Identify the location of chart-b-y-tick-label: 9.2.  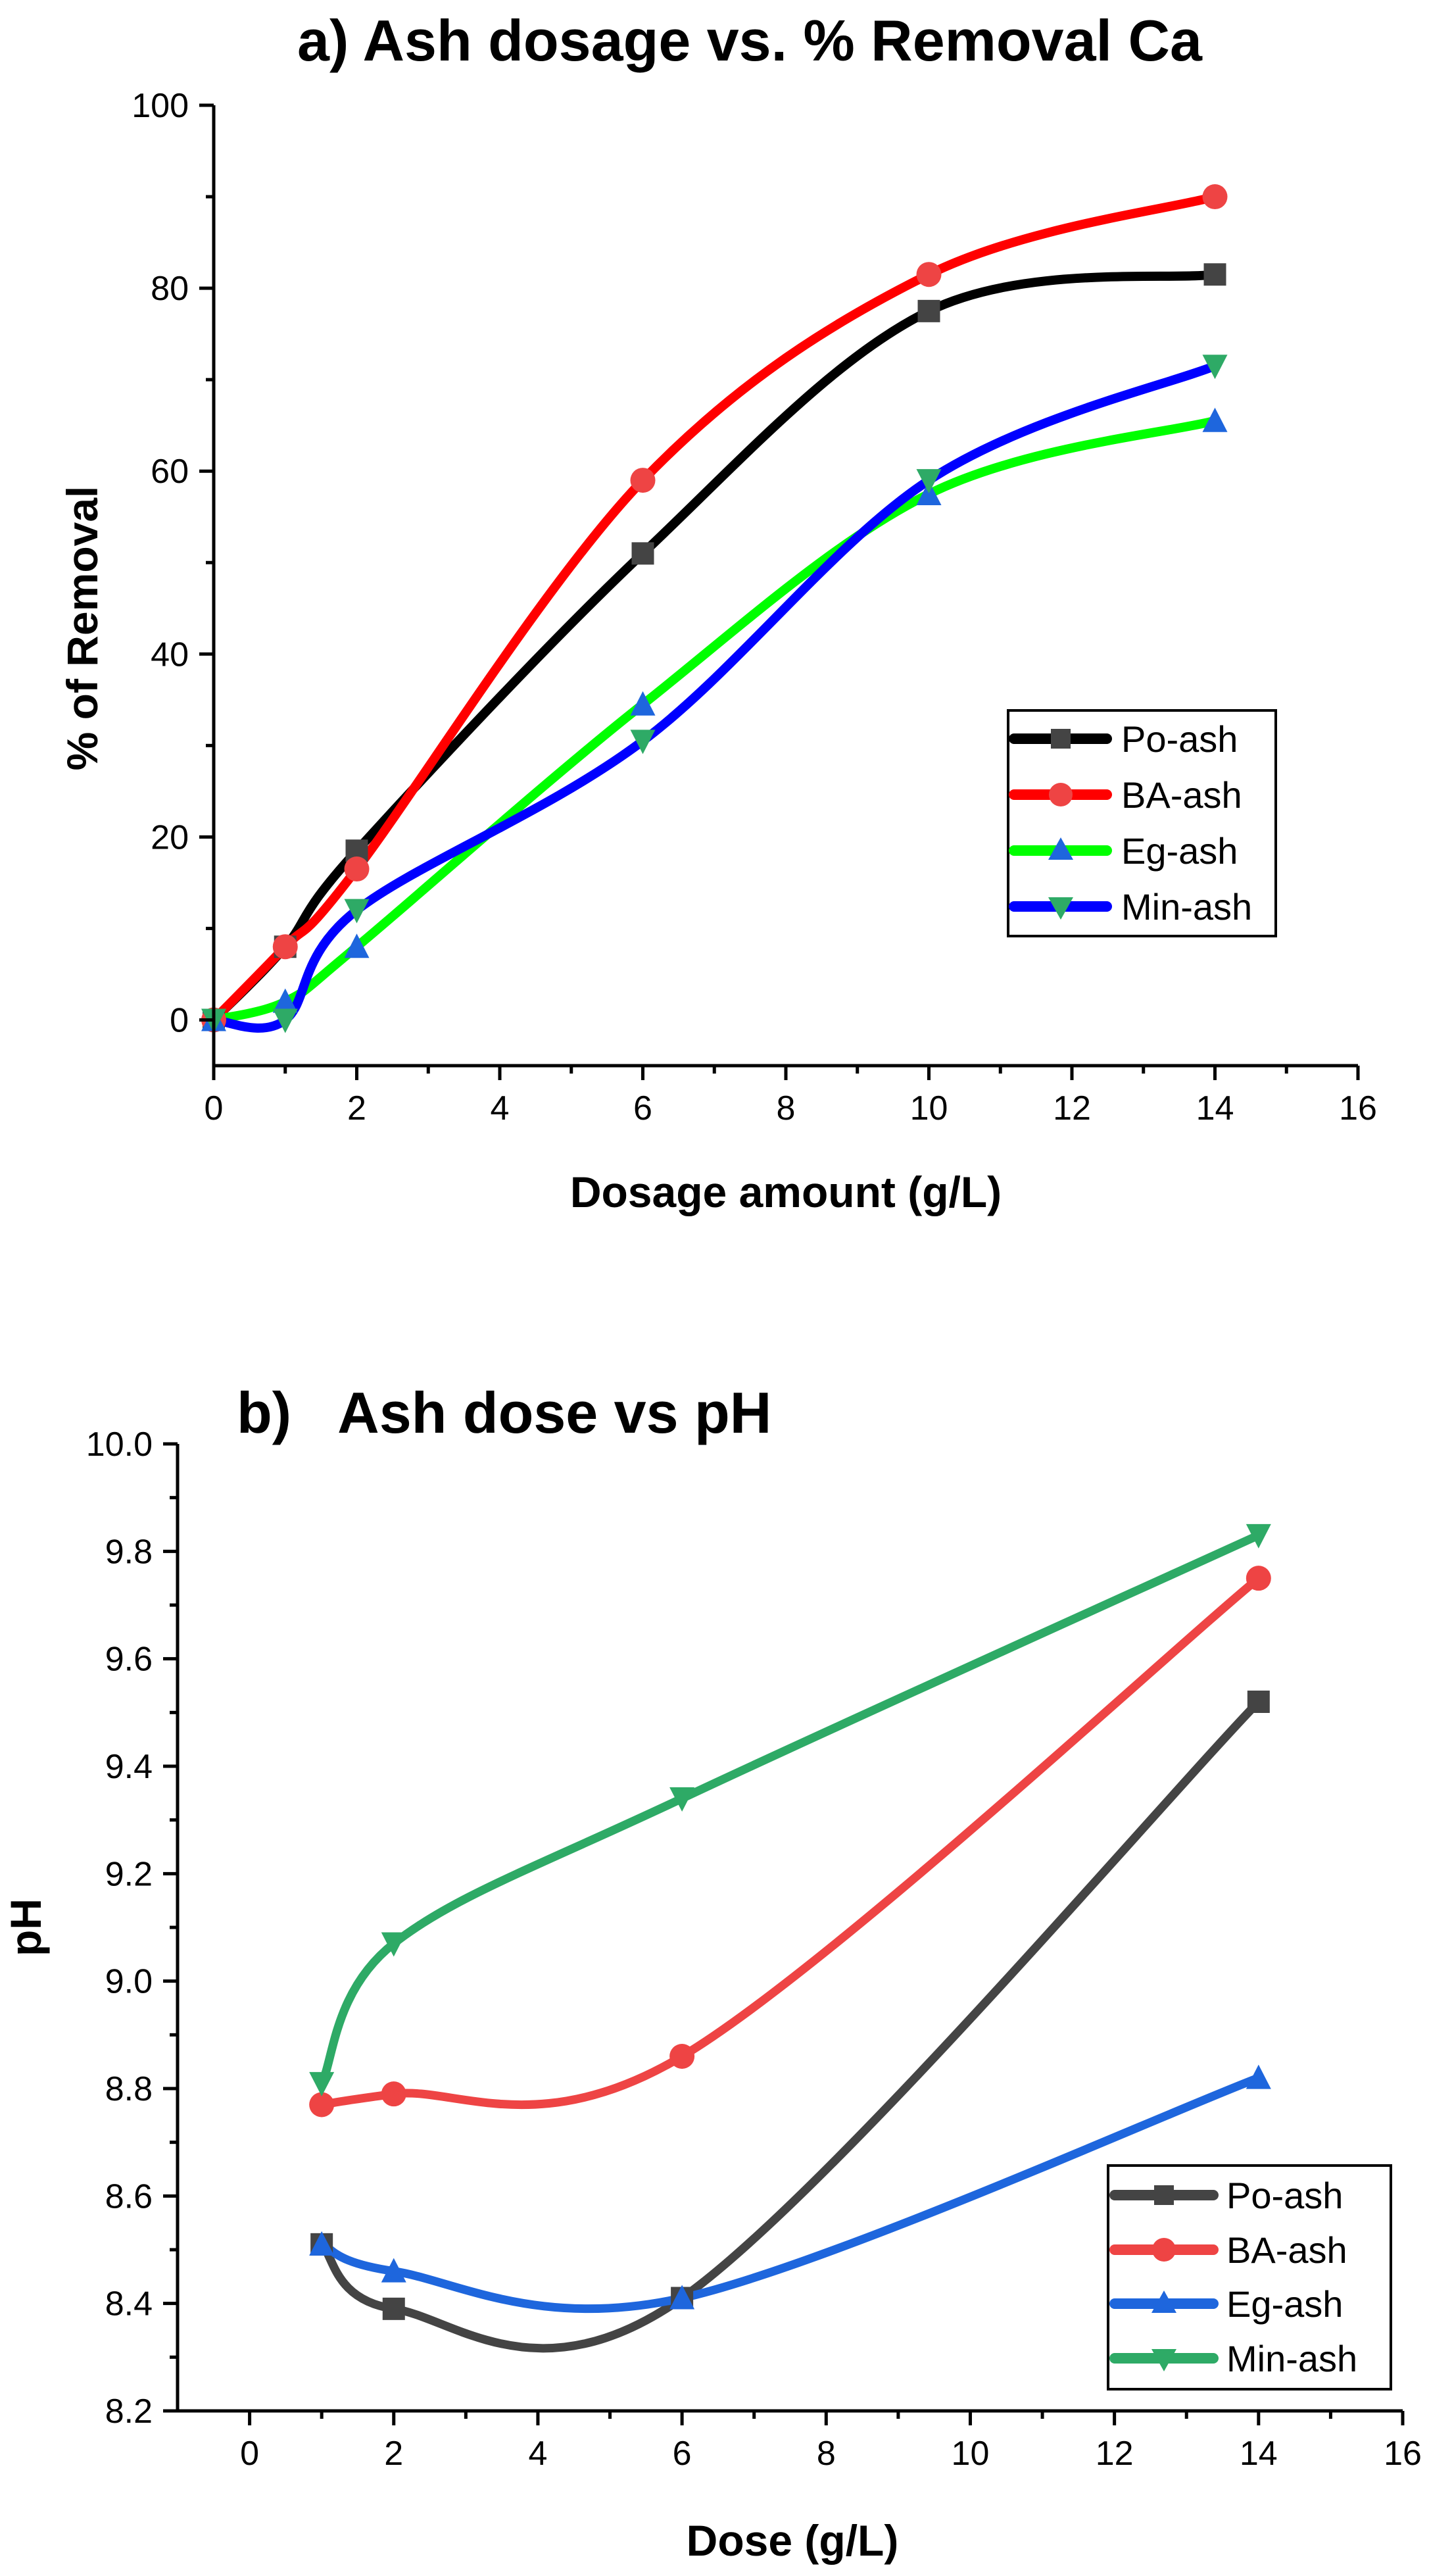
(129, 1874).